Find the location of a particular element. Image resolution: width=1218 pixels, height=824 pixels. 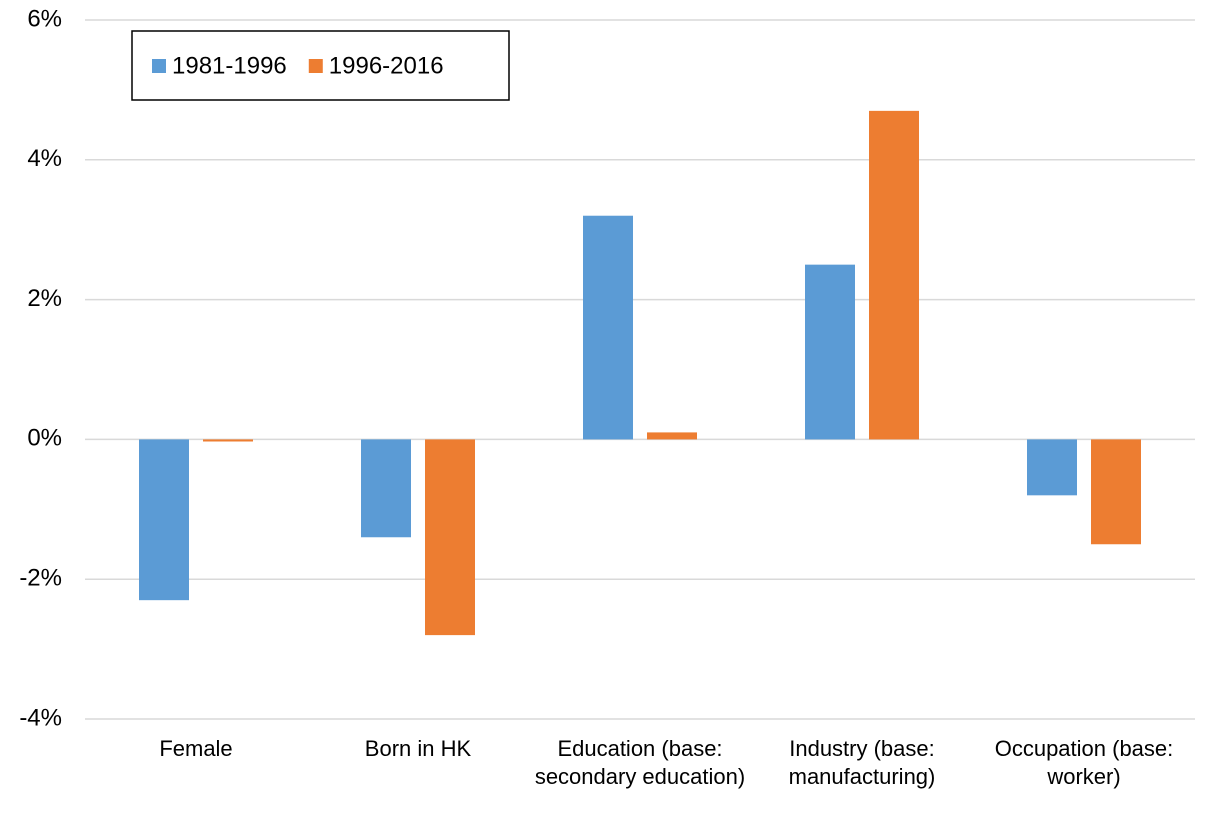

x-tick-label: Industry (base: manufacturing) is located at coordinates (862, 762).